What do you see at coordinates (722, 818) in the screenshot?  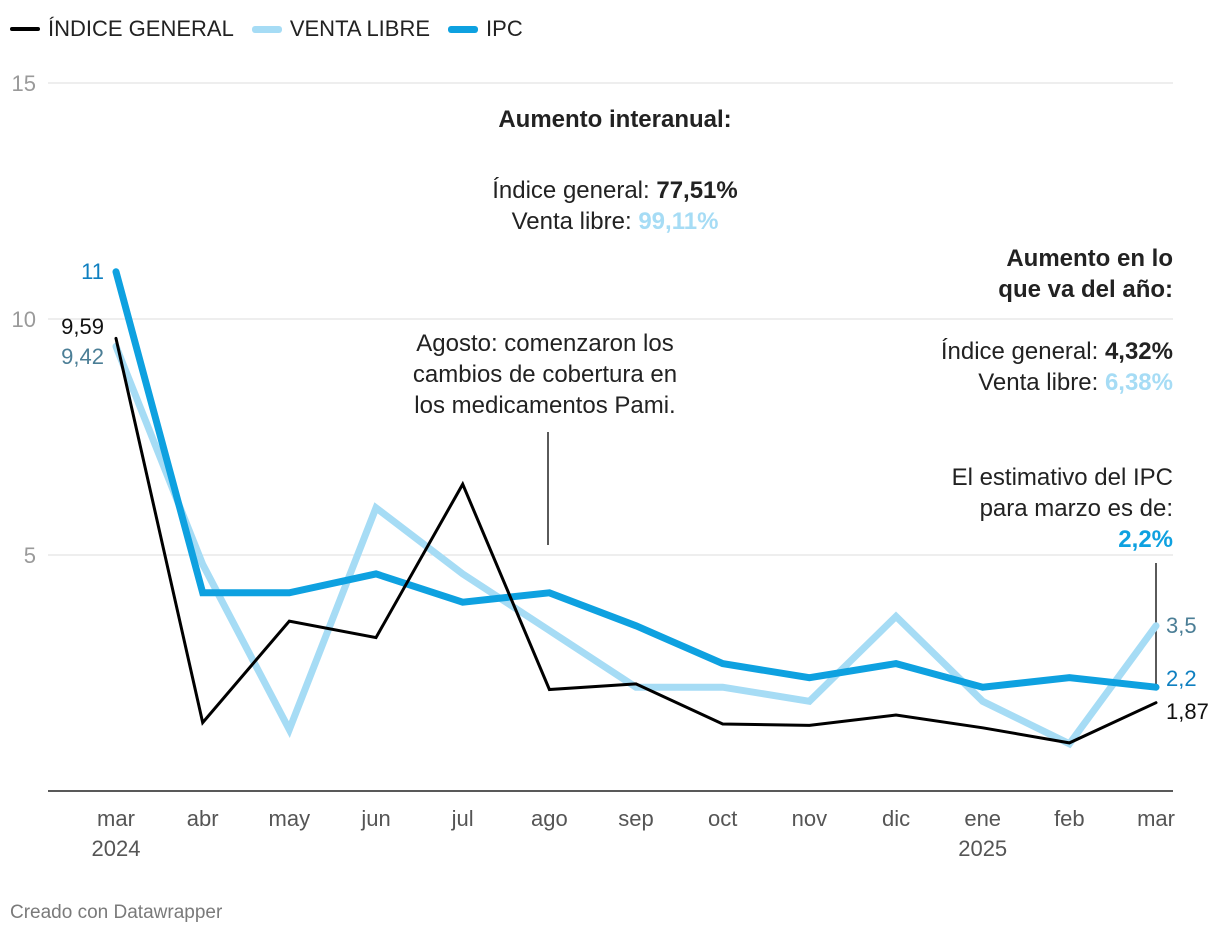 I see `x-tick-label-7: oct` at bounding box center [722, 818].